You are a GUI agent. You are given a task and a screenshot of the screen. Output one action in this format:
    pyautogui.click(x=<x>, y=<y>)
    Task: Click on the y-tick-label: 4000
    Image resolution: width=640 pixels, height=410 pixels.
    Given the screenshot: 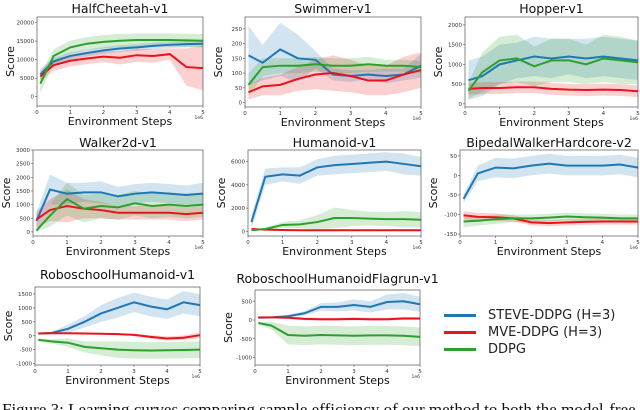 What is the action you would take?
    pyautogui.click(x=238, y=186)
    